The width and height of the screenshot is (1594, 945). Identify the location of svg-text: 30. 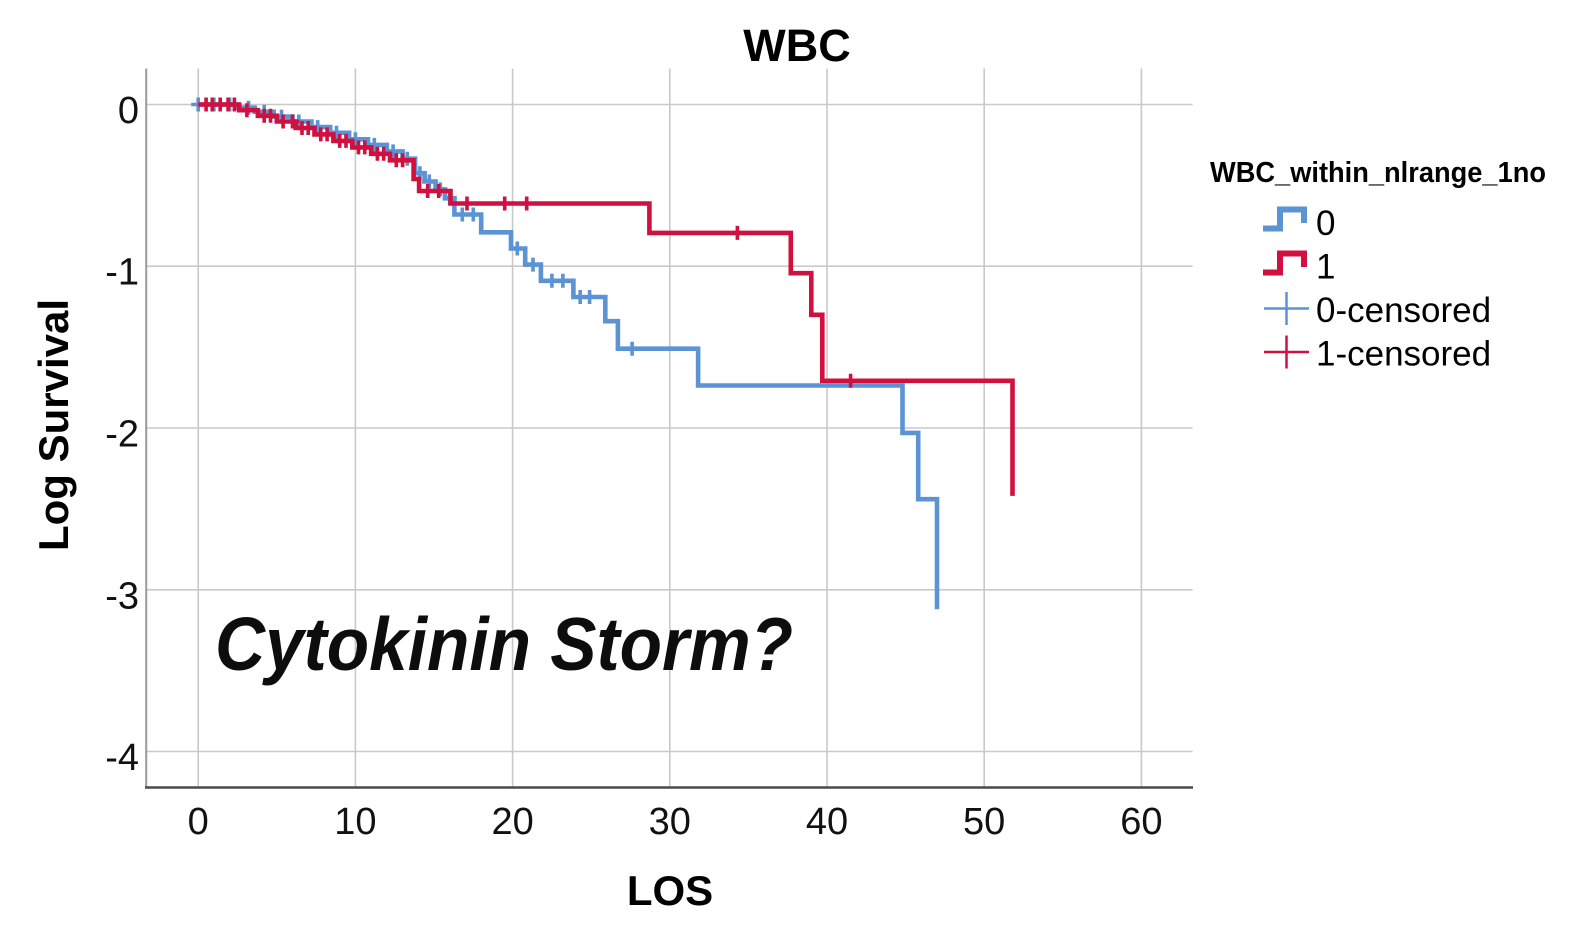
(670, 822).